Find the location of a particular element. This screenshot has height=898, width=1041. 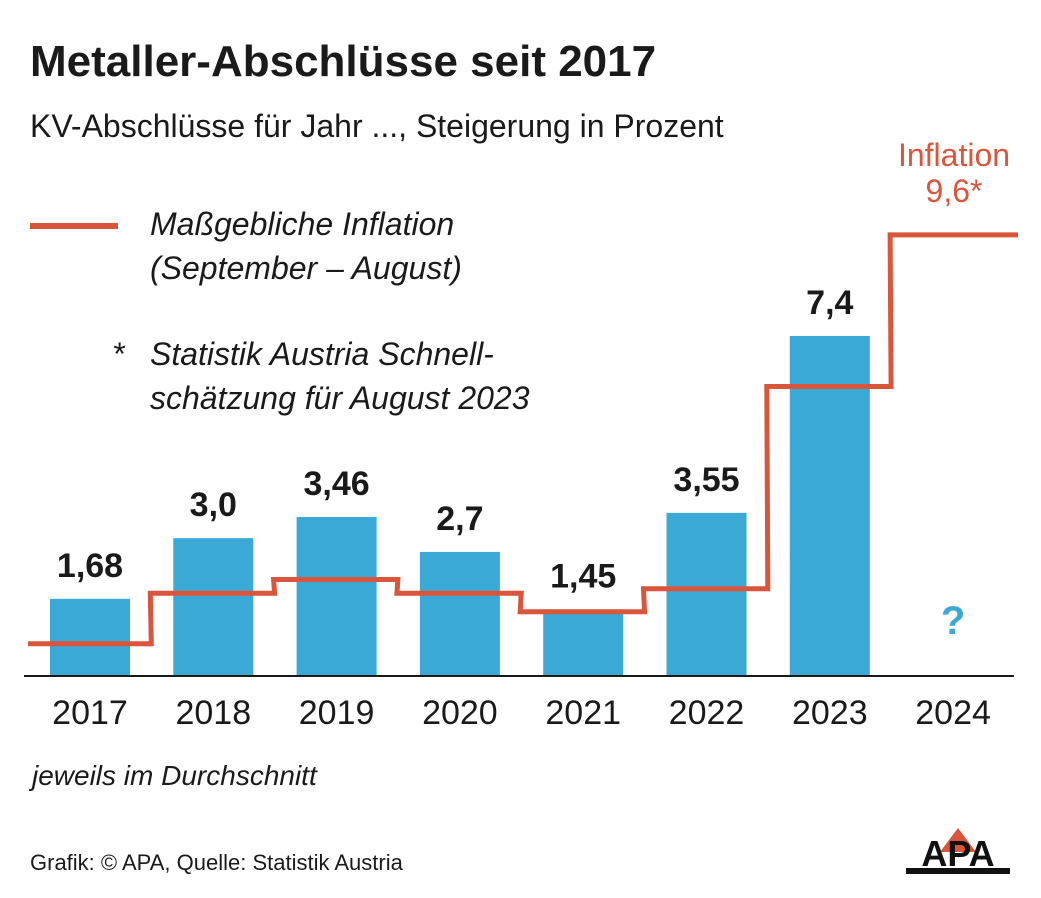

legend-inflation-label-line2: (September – August) is located at coordinates (306, 268).